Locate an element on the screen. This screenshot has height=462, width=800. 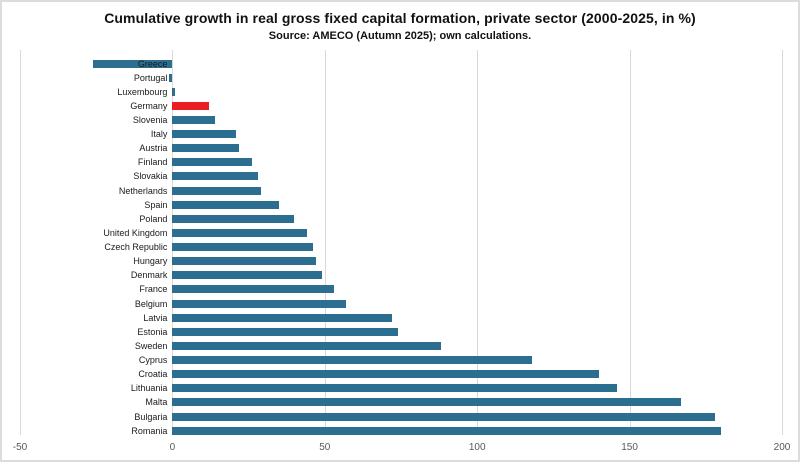
bar-row: France is located at coordinates (400, 289).